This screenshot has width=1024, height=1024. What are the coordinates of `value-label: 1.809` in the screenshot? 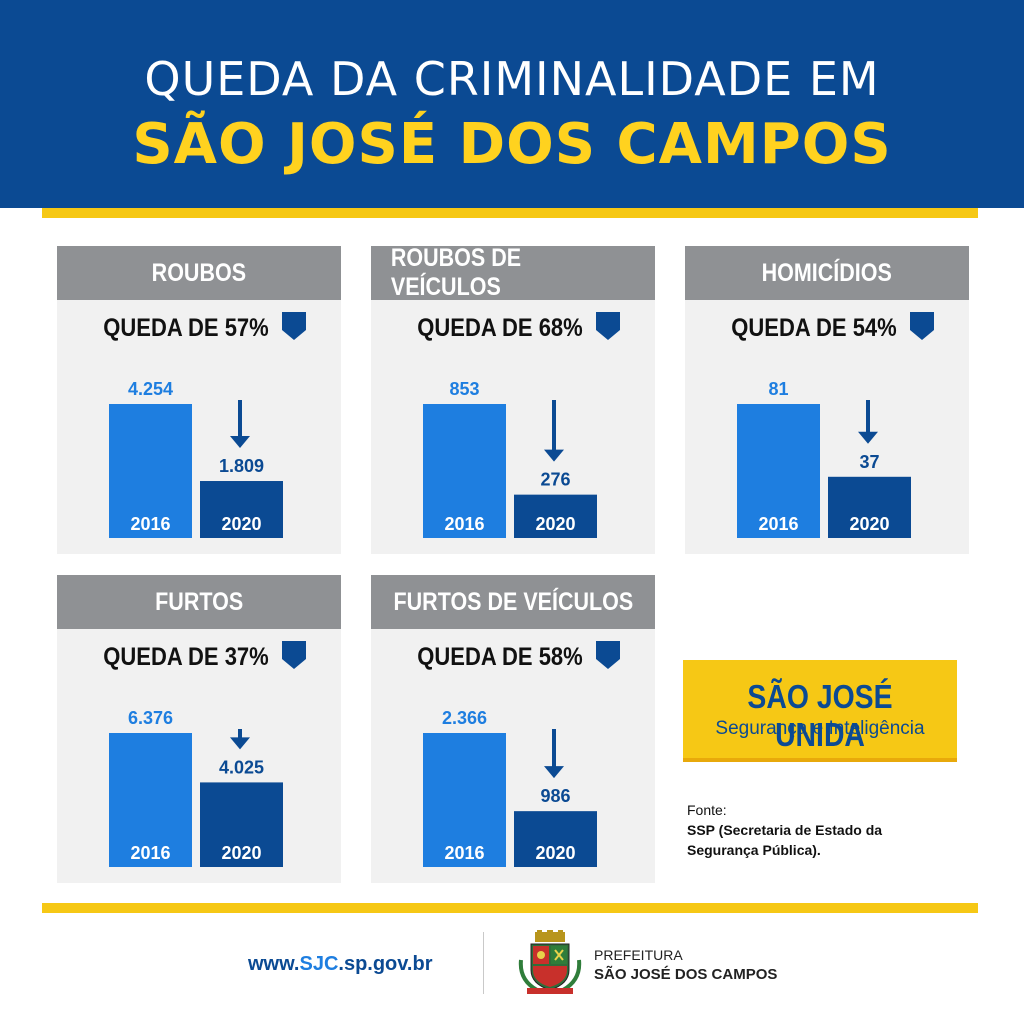 It's located at (241, 466).